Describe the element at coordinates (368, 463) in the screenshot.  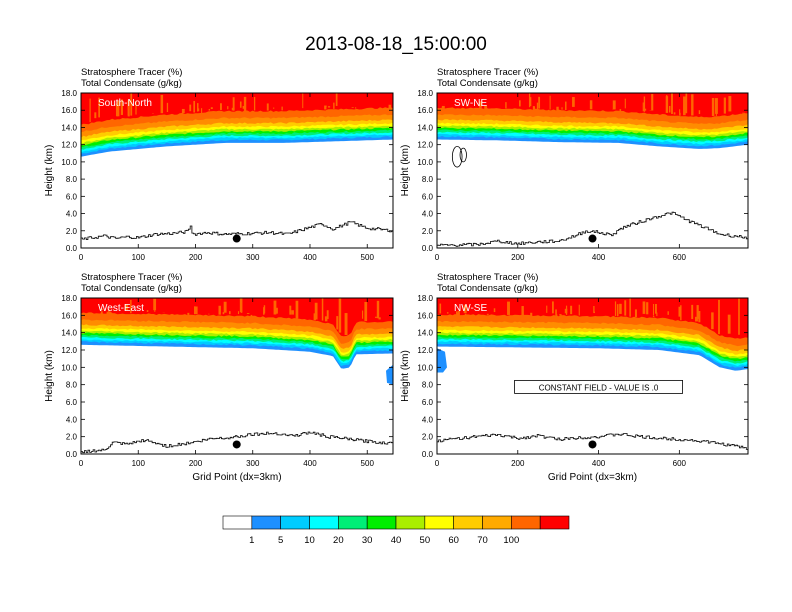
I see `x-tick-label: 500` at that location.